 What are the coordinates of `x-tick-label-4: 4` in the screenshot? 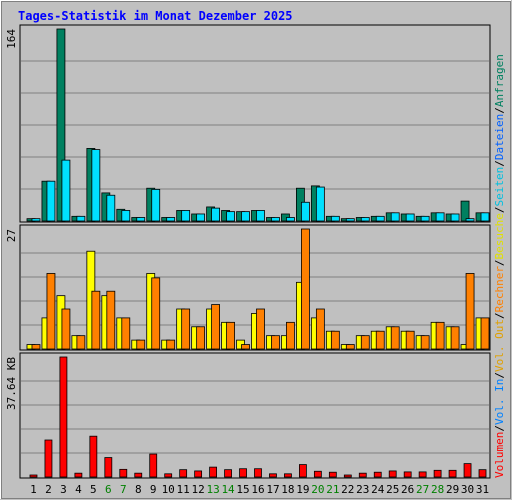 It's located at (78, 489).